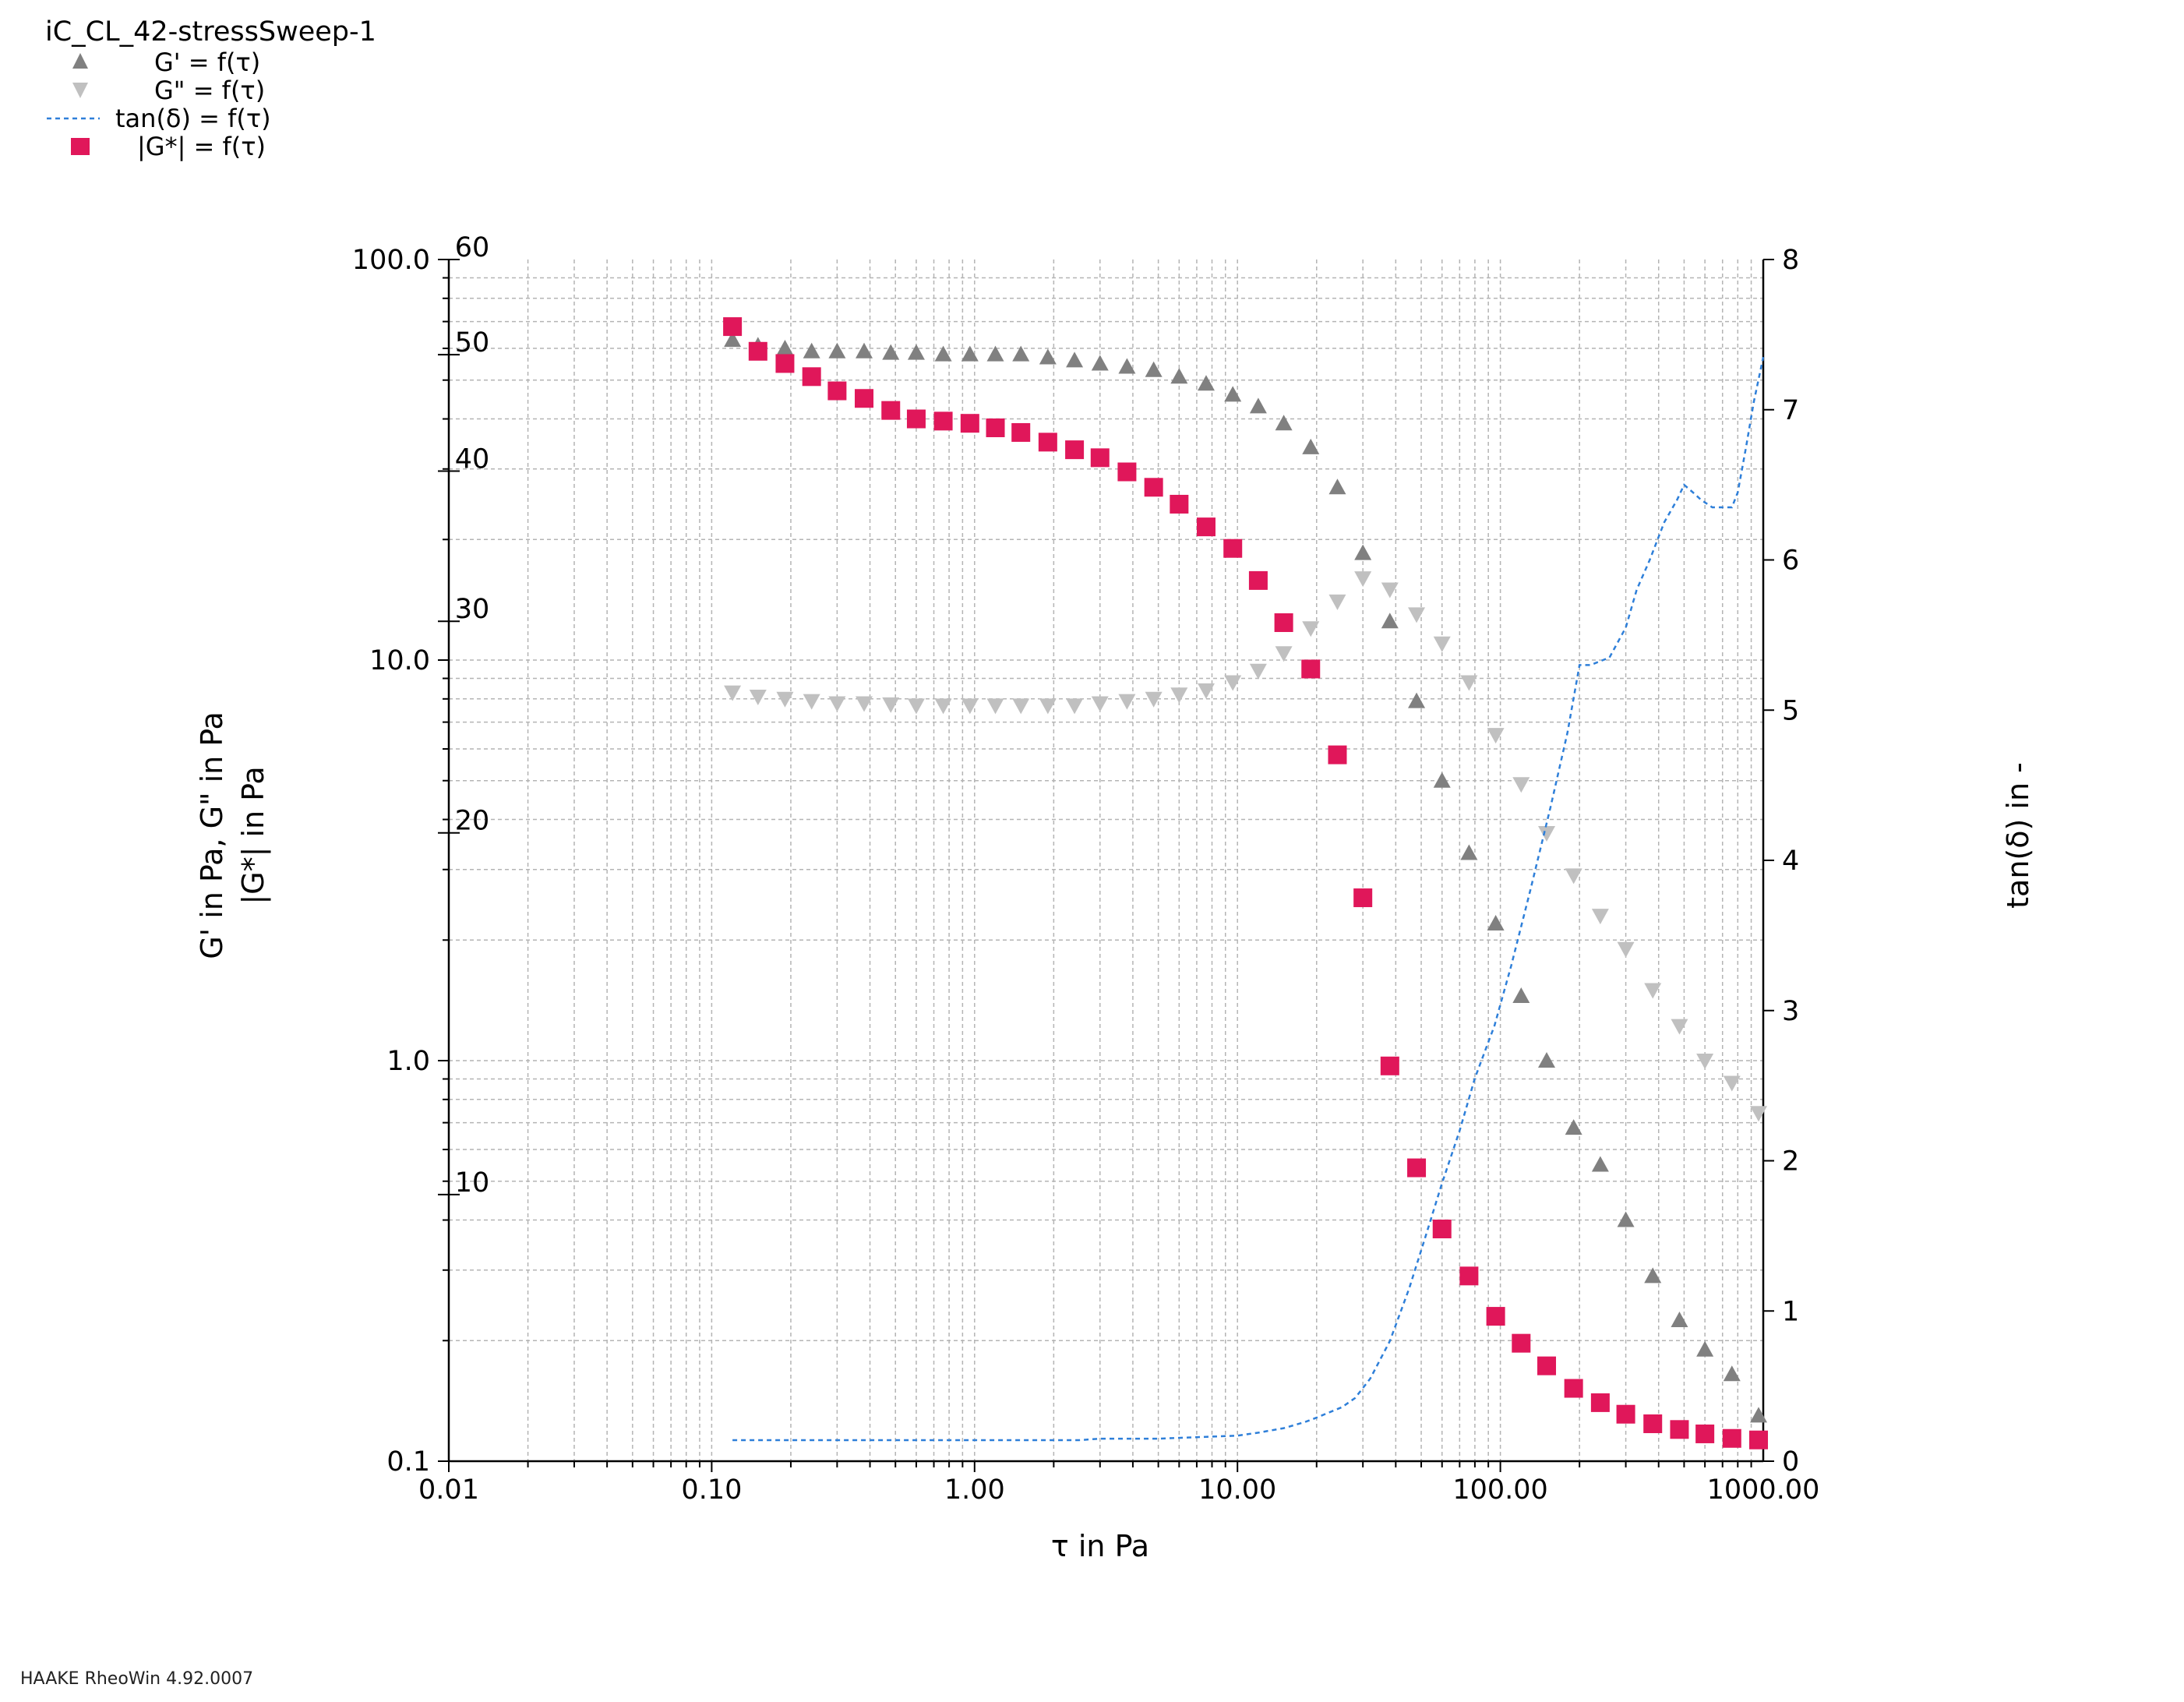  I want to click on y-left-tick-label: 100.0, so click(391, 260).